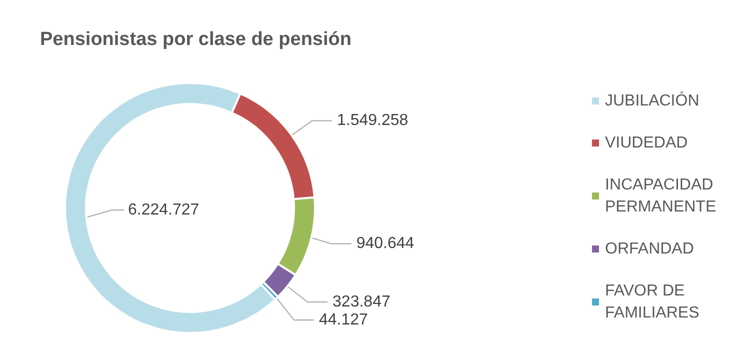 This screenshot has width=732, height=345. What do you see at coordinates (164, 210) in the screenshot?
I see `data-label: 6.224.727` at bounding box center [164, 210].